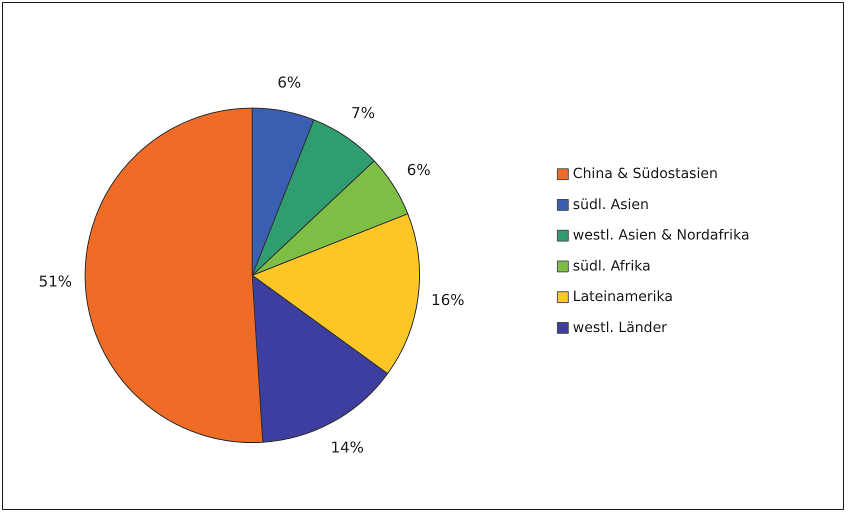 This screenshot has height=515, width=849. Describe the element at coordinates (347, 447) in the screenshot. I see `data-label: 14%` at that location.